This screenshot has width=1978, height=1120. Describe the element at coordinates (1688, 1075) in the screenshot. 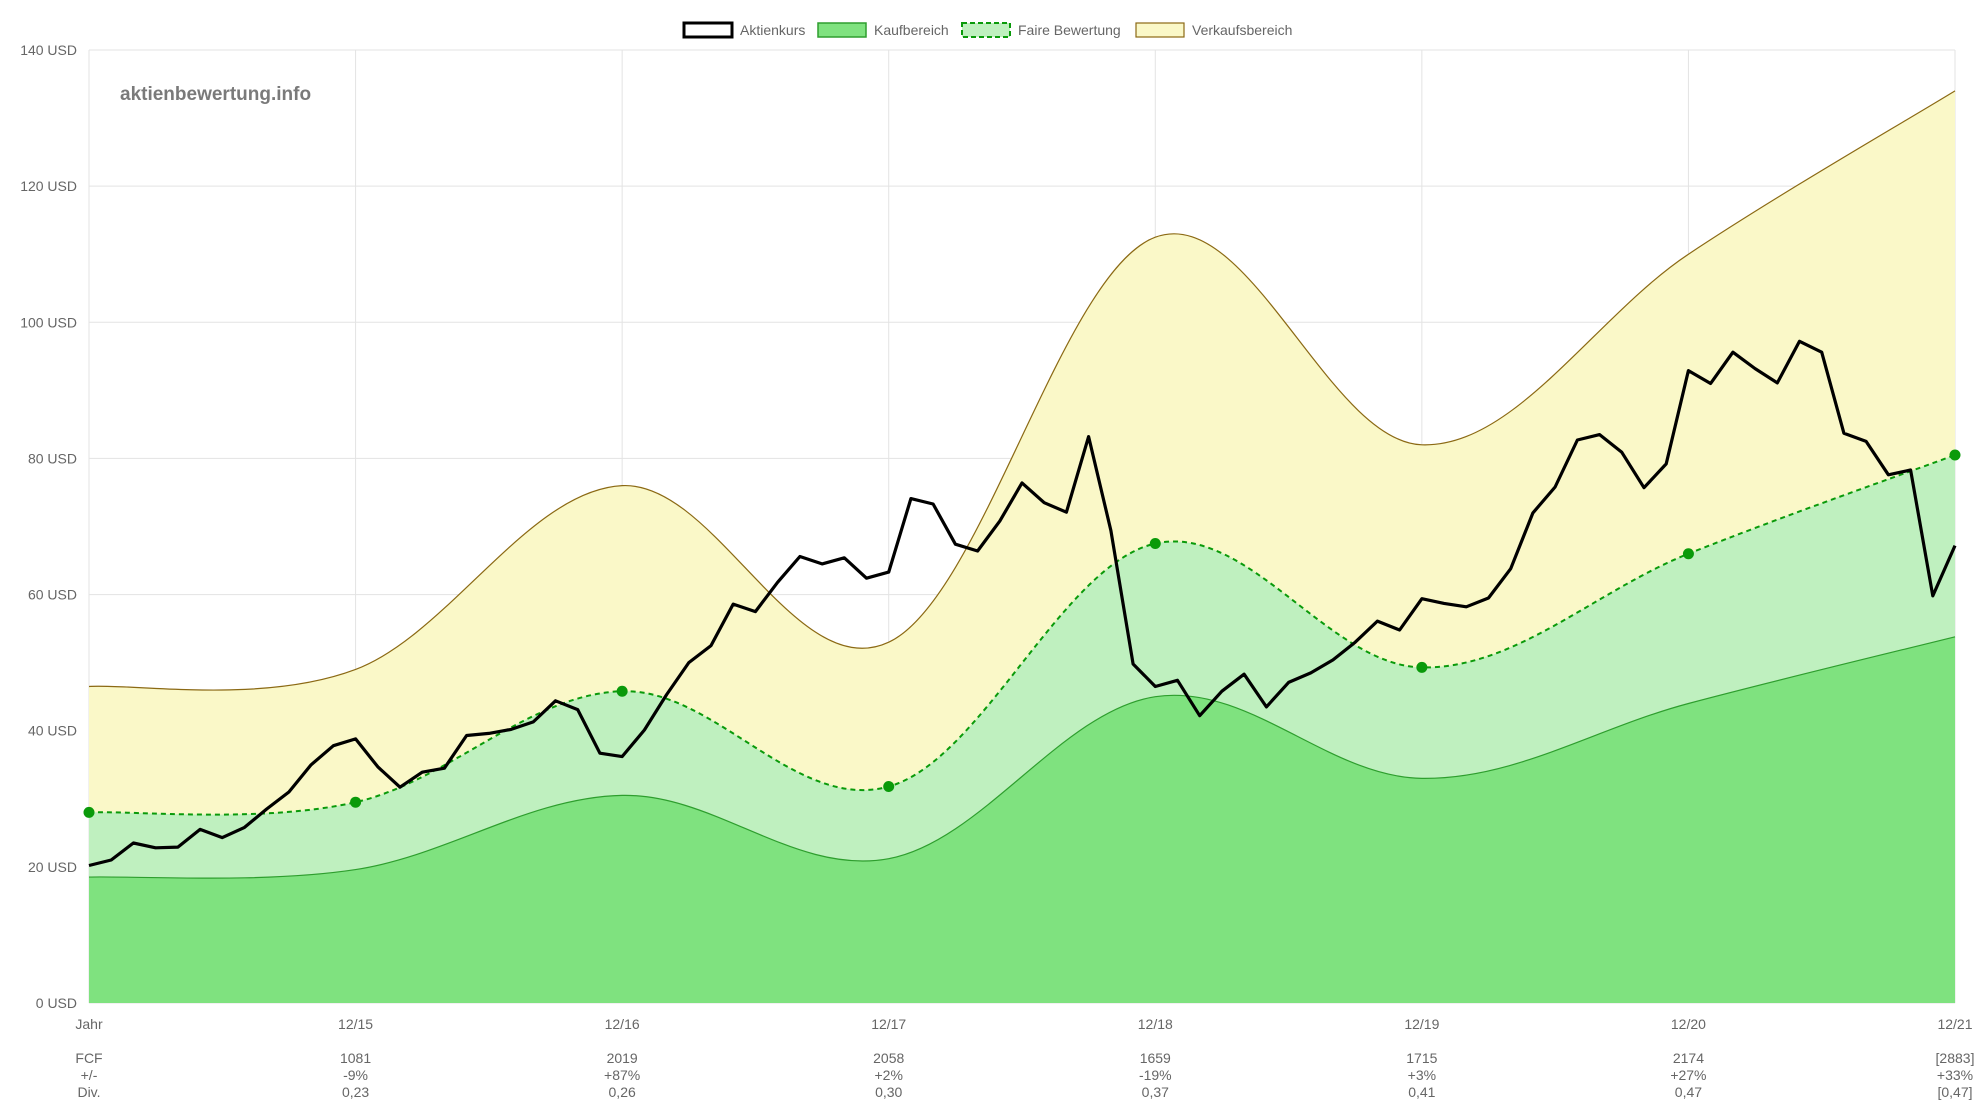

I see `table-cell: +27%` at that location.